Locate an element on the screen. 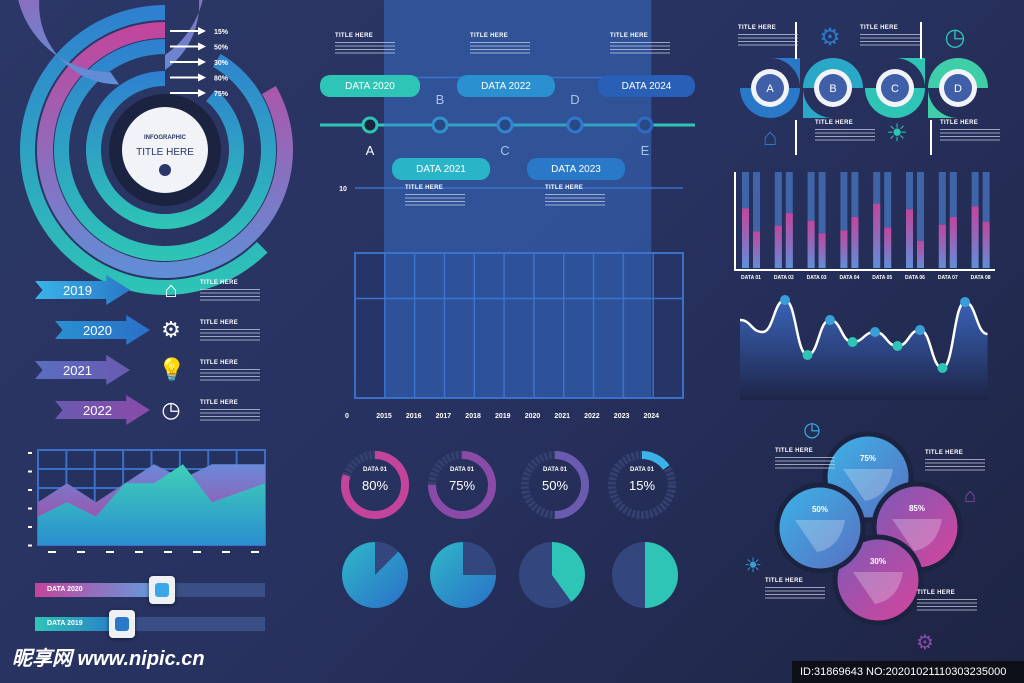 The width and height of the screenshot is (1024, 683). ring-percent-label: 15% is located at coordinates (221, 32).